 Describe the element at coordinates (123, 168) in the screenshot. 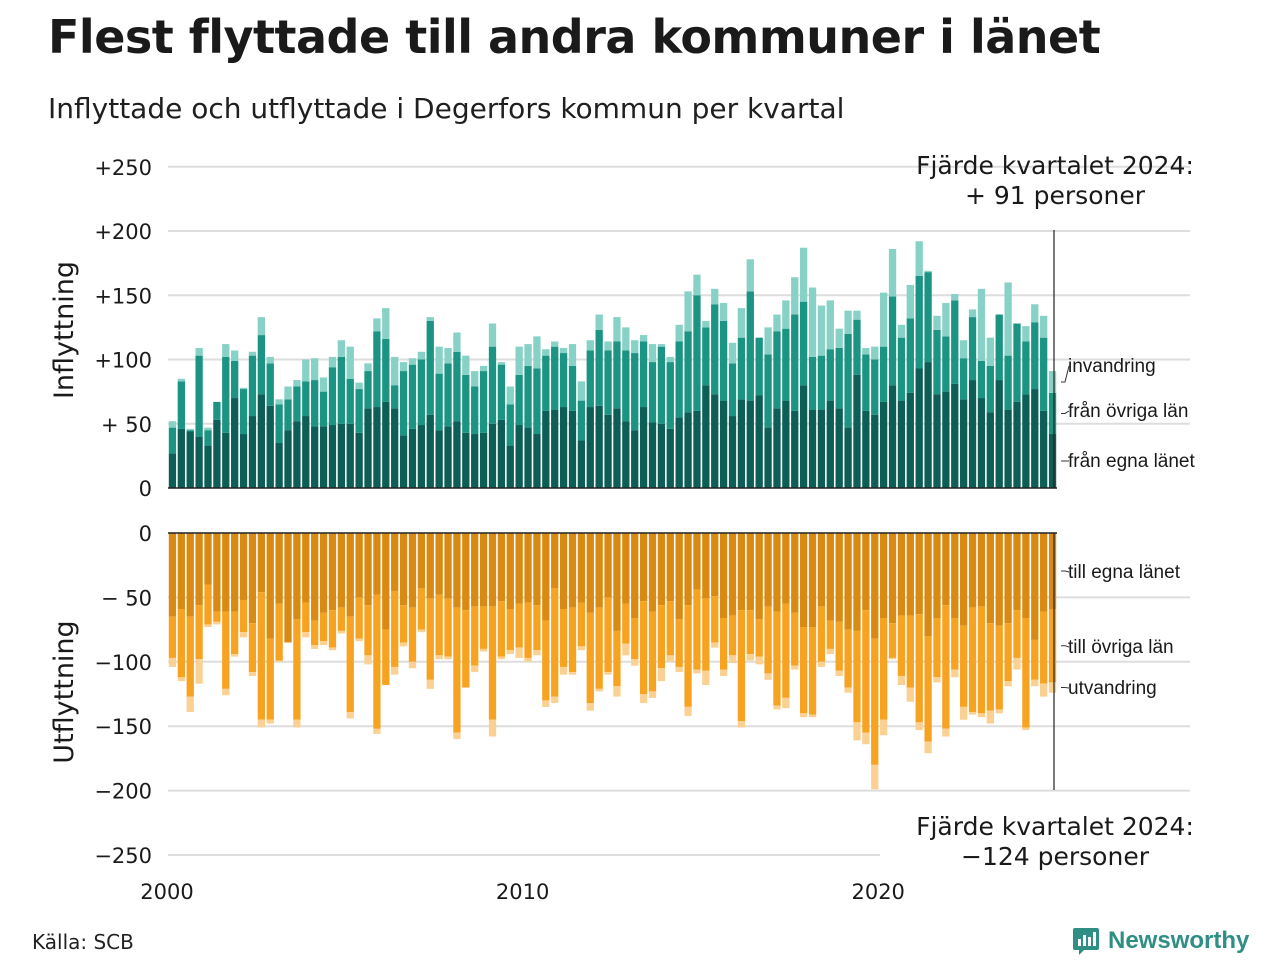

I see `y-tick-label-top: +250` at that location.